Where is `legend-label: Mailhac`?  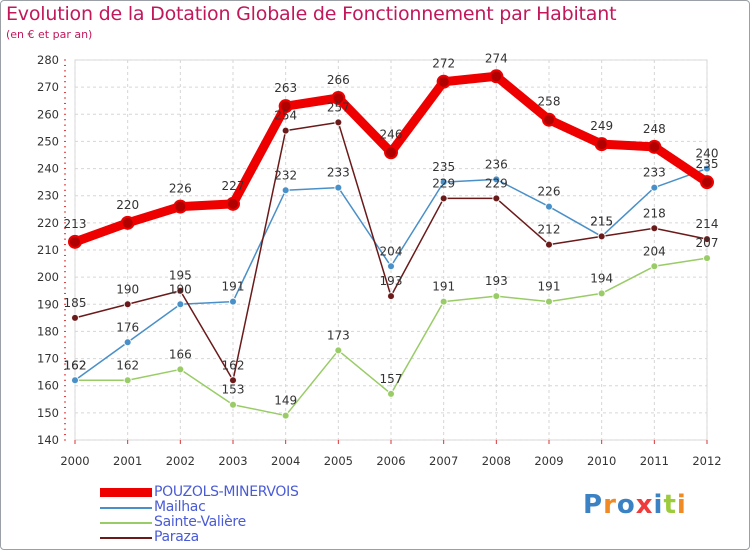
legend-label: Mailhac is located at coordinates (180, 507).